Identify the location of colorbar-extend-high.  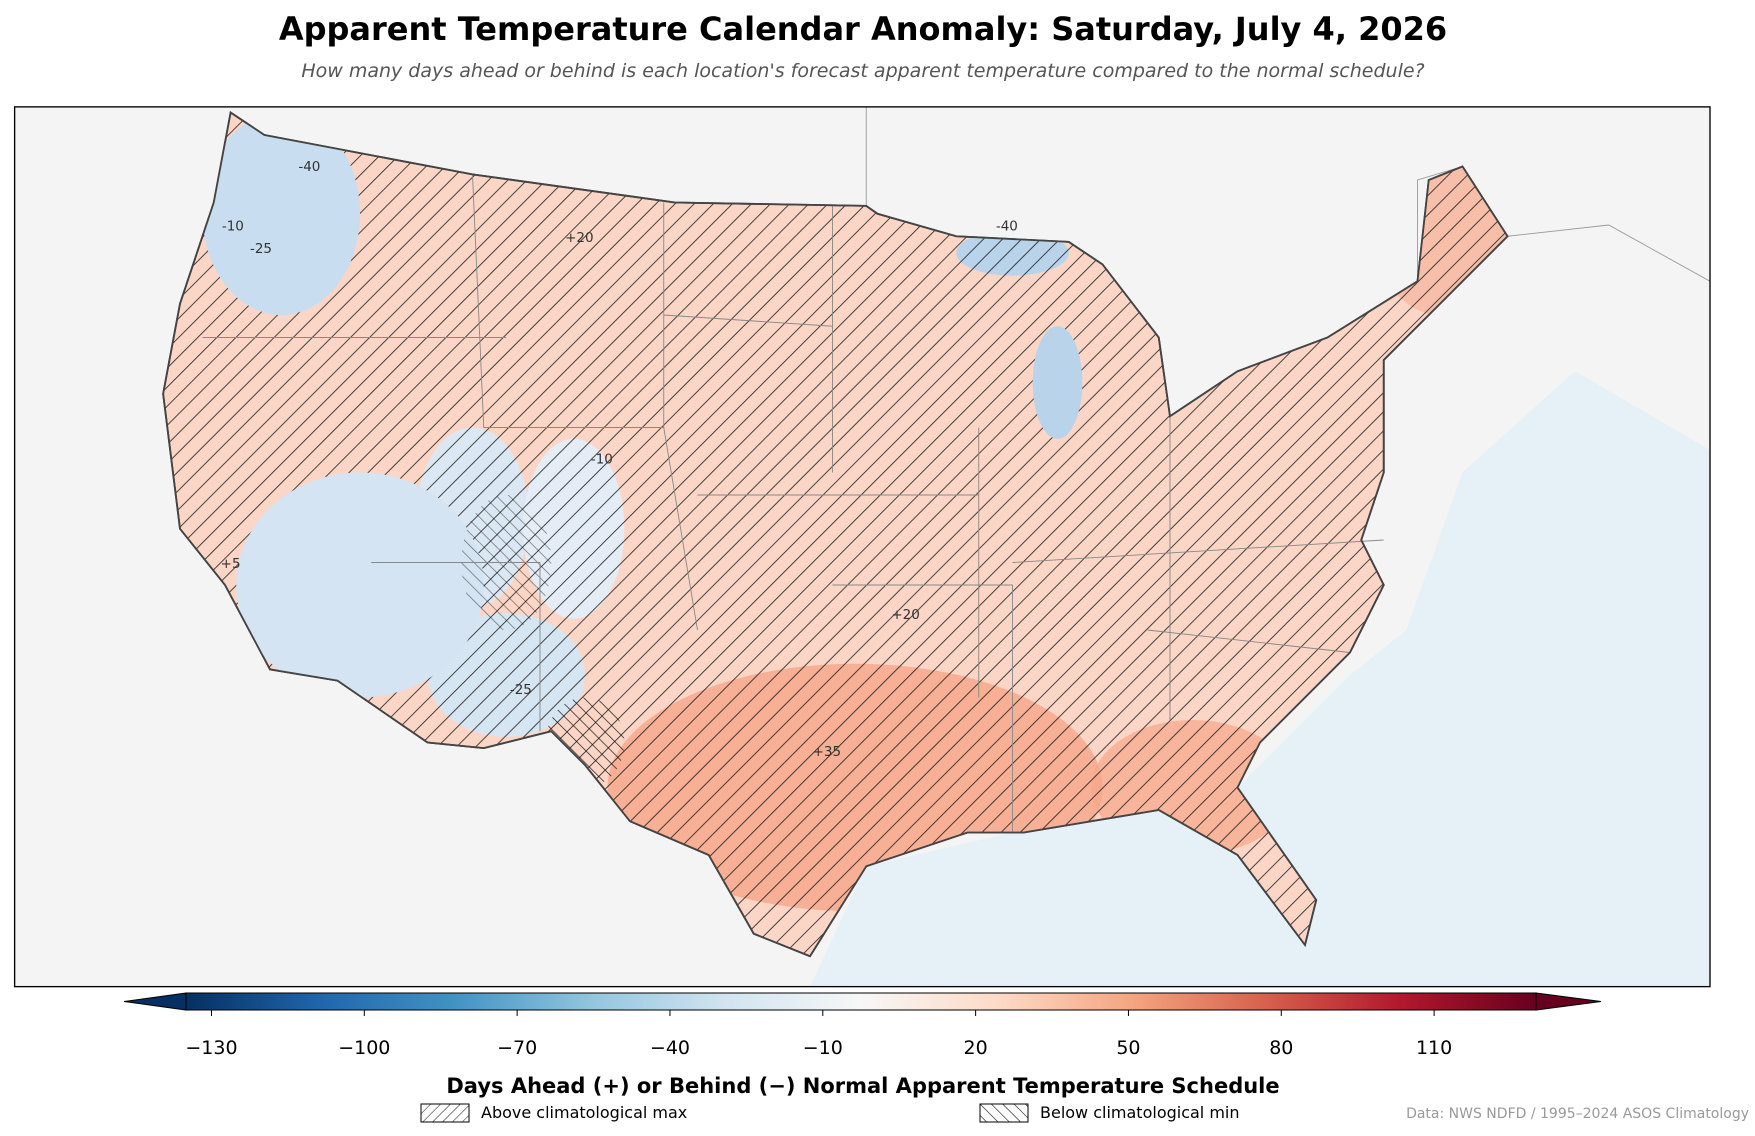
(1568, 1001).